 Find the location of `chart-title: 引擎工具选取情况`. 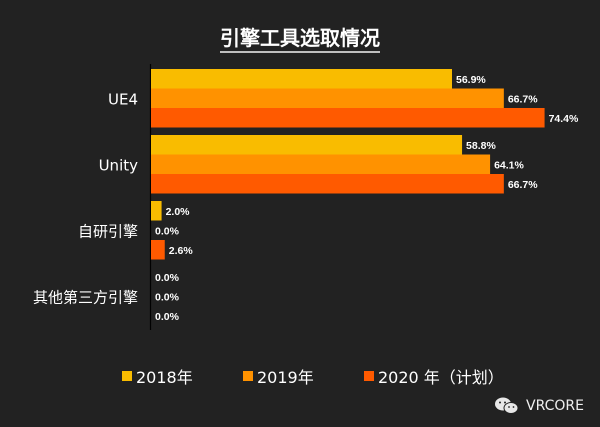

chart-title: 引擎工具选取情况 is located at coordinates (300, 37).